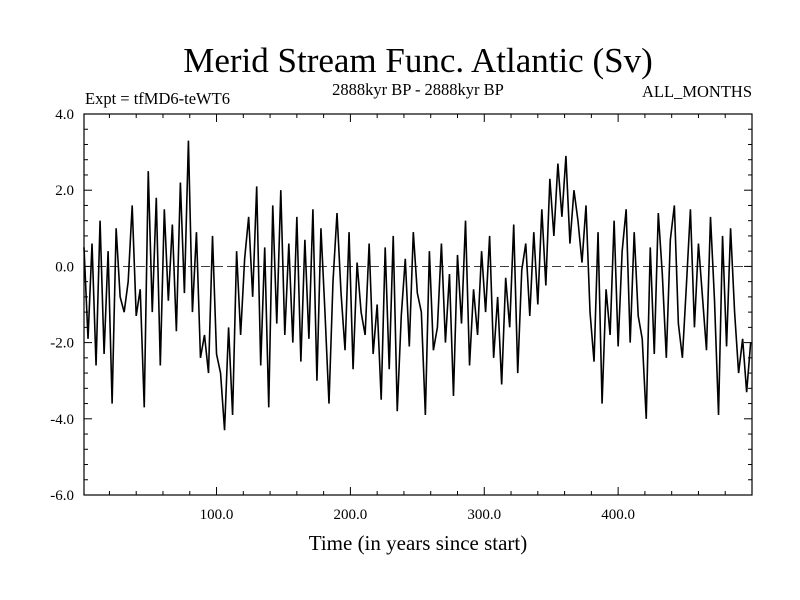 This screenshot has width=800, height=600. What do you see at coordinates (157, 98) in the screenshot?
I see `experiment-label: Expt = tfMD6-teWT6` at bounding box center [157, 98].